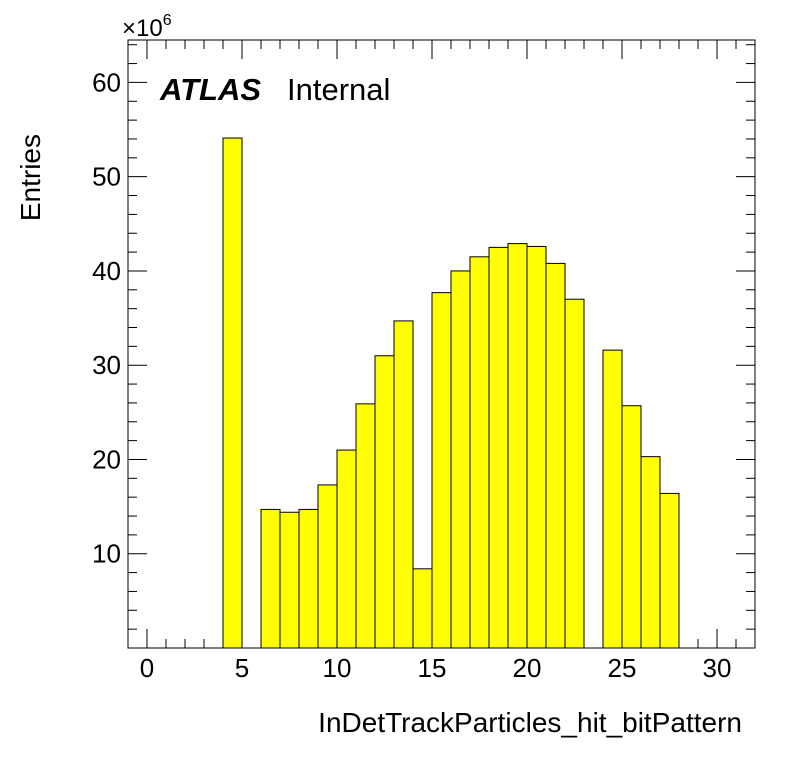 Image resolution: width=796 pixels, height=772 pixels. I want to click on y-tick-label: 60, so click(106, 82).